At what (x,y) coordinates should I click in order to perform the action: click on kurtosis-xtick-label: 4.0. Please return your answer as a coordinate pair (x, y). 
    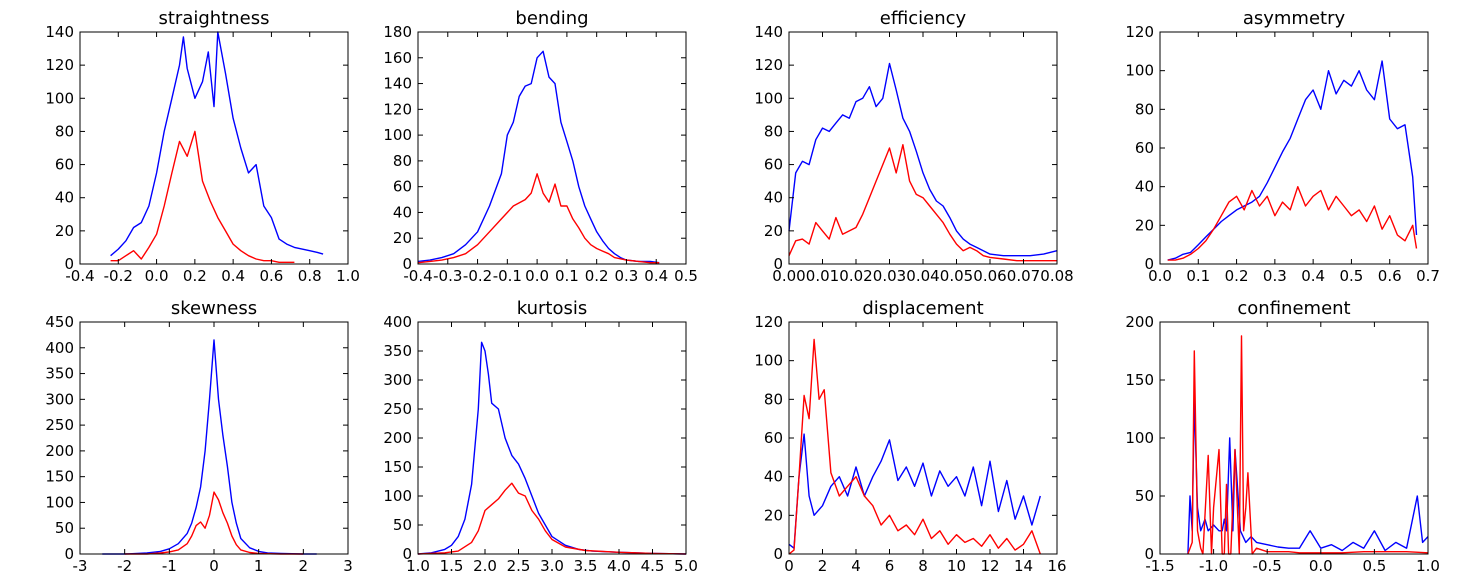
    Looking at the image, I should click on (619, 566).